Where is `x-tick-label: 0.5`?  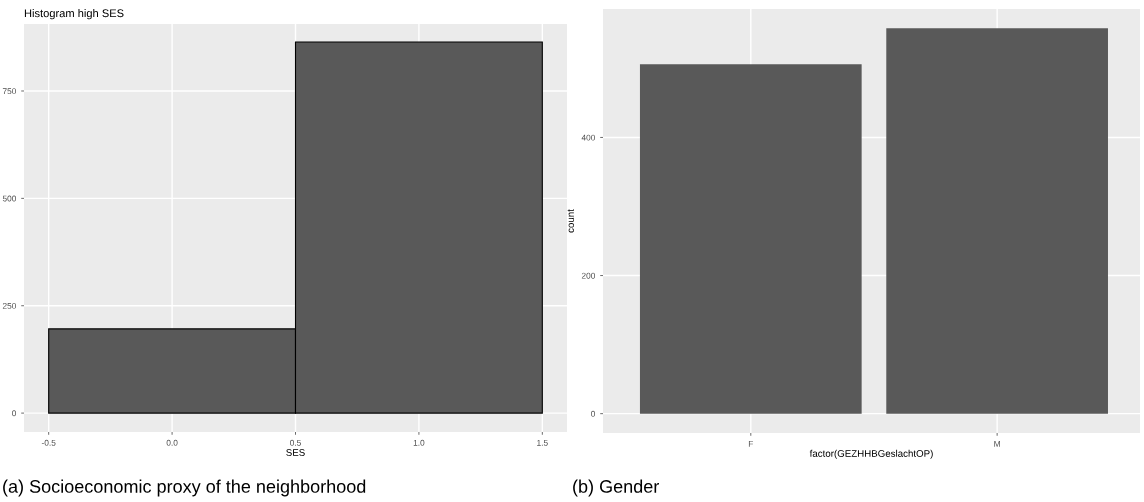 x-tick-label: 0.5 is located at coordinates (295, 442).